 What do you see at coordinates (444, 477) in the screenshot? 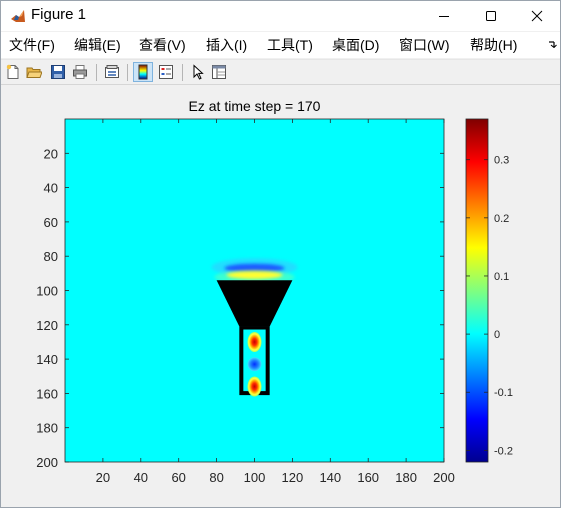
I see `x-tick-label: 200` at bounding box center [444, 477].